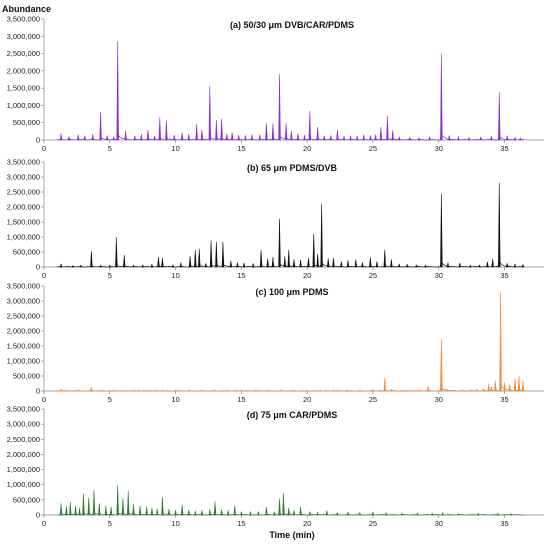 The image size is (550, 544). What do you see at coordinates (175, 523) in the screenshot?
I see `x-tick-label: 10` at bounding box center [175, 523].